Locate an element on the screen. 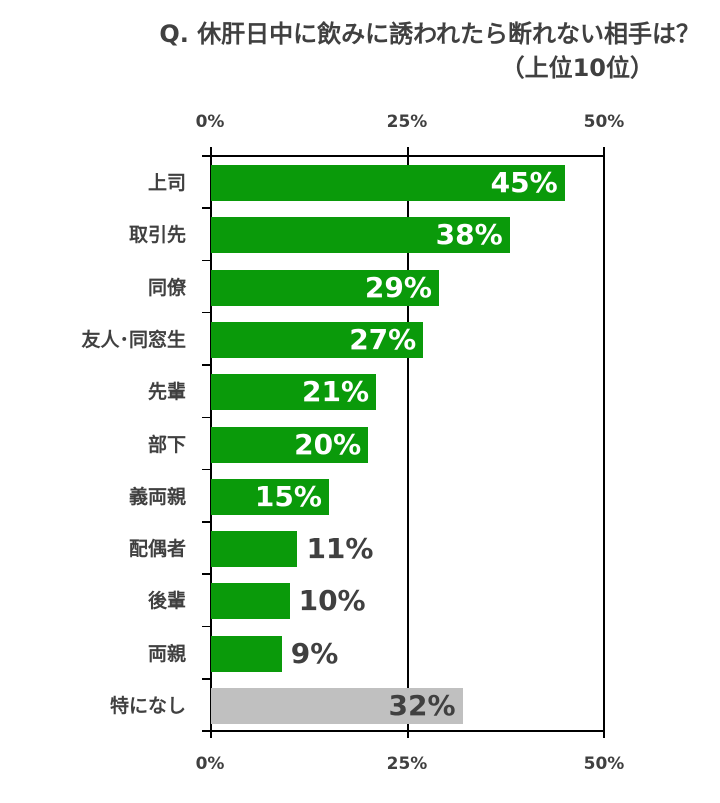 This screenshot has height=803, width=720. top-tick-0: 0% is located at coordinates (210, 122).